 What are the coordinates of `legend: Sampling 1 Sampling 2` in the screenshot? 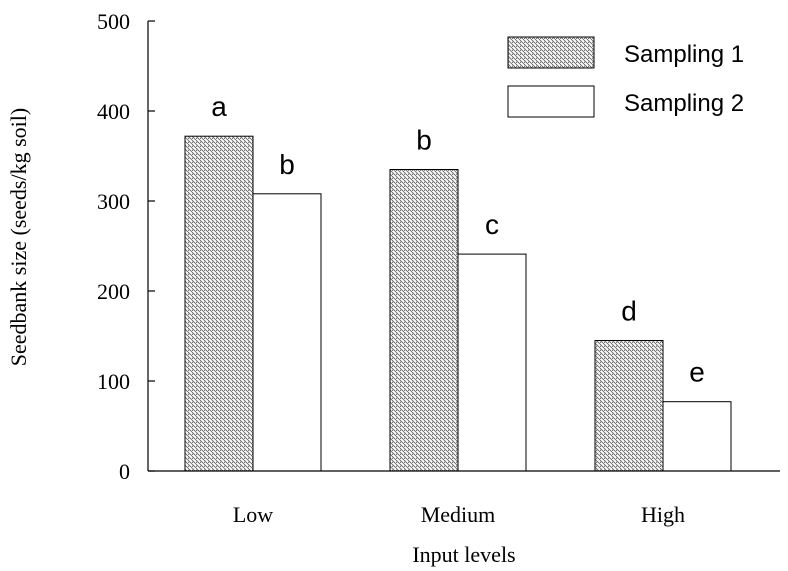 It's located at (625, 77).